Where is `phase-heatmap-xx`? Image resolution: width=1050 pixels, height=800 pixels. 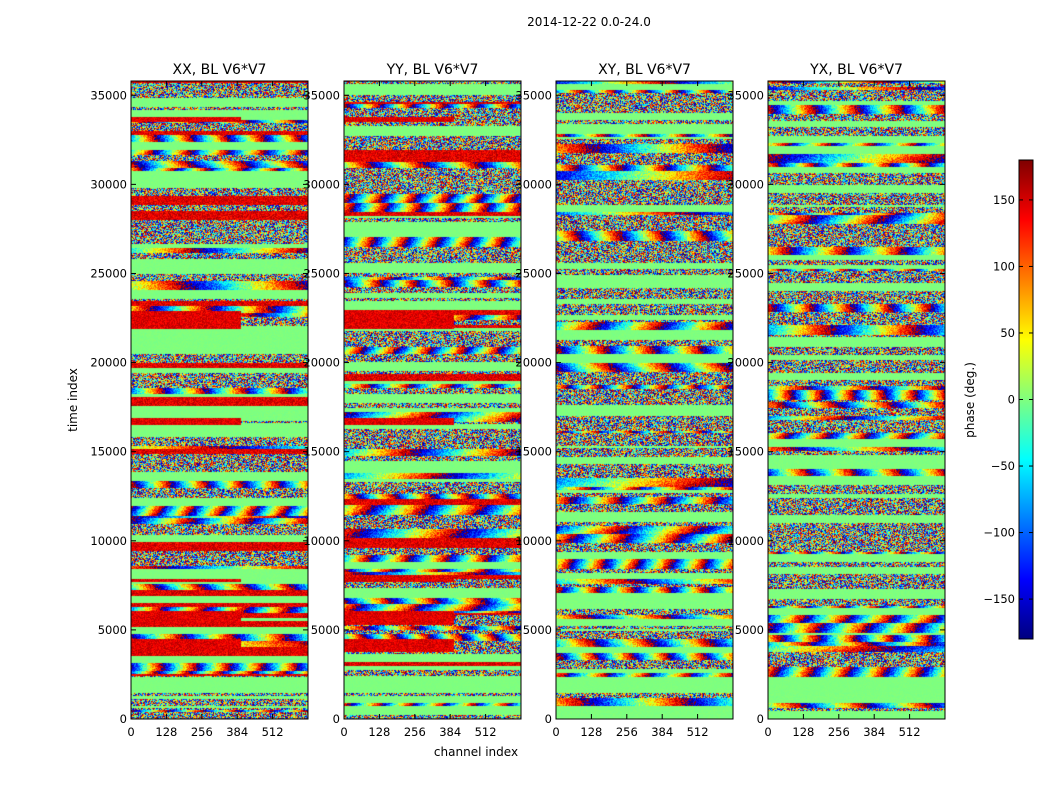 phase-heatmap-xx is located at coordinates (219, 400).